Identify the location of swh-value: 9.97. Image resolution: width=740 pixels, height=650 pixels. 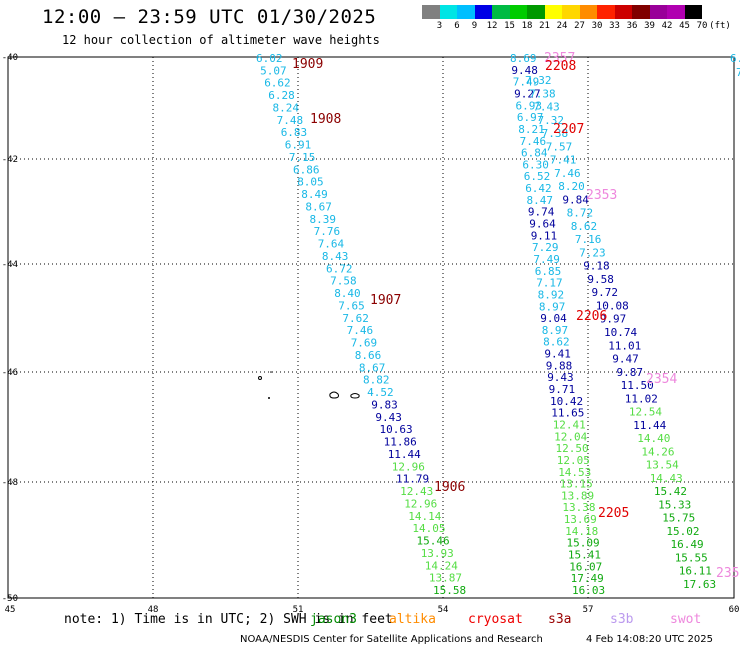
(613, 319).